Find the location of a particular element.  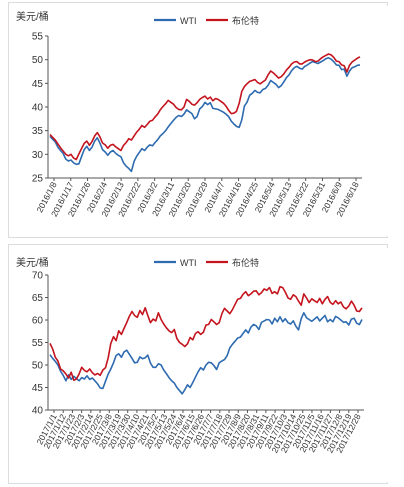

y-tick-label: 70 is located at coordinates (38, 276).